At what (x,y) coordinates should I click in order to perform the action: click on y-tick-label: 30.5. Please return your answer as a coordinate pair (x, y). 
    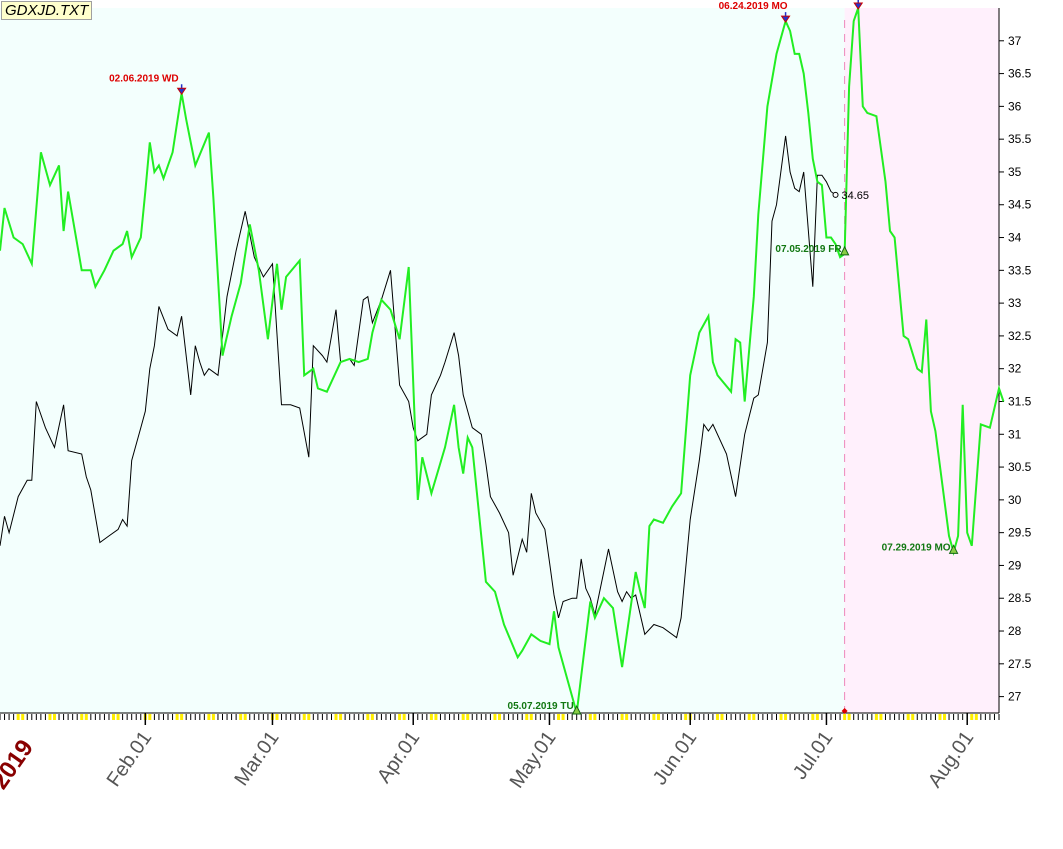
    Looking at the image, I should click on (1020, 467).